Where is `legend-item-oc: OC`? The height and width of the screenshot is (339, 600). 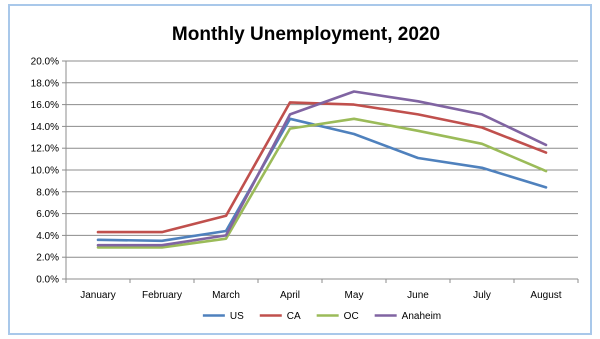 legend-item-oc: OC is located at coordinates (337, 316).